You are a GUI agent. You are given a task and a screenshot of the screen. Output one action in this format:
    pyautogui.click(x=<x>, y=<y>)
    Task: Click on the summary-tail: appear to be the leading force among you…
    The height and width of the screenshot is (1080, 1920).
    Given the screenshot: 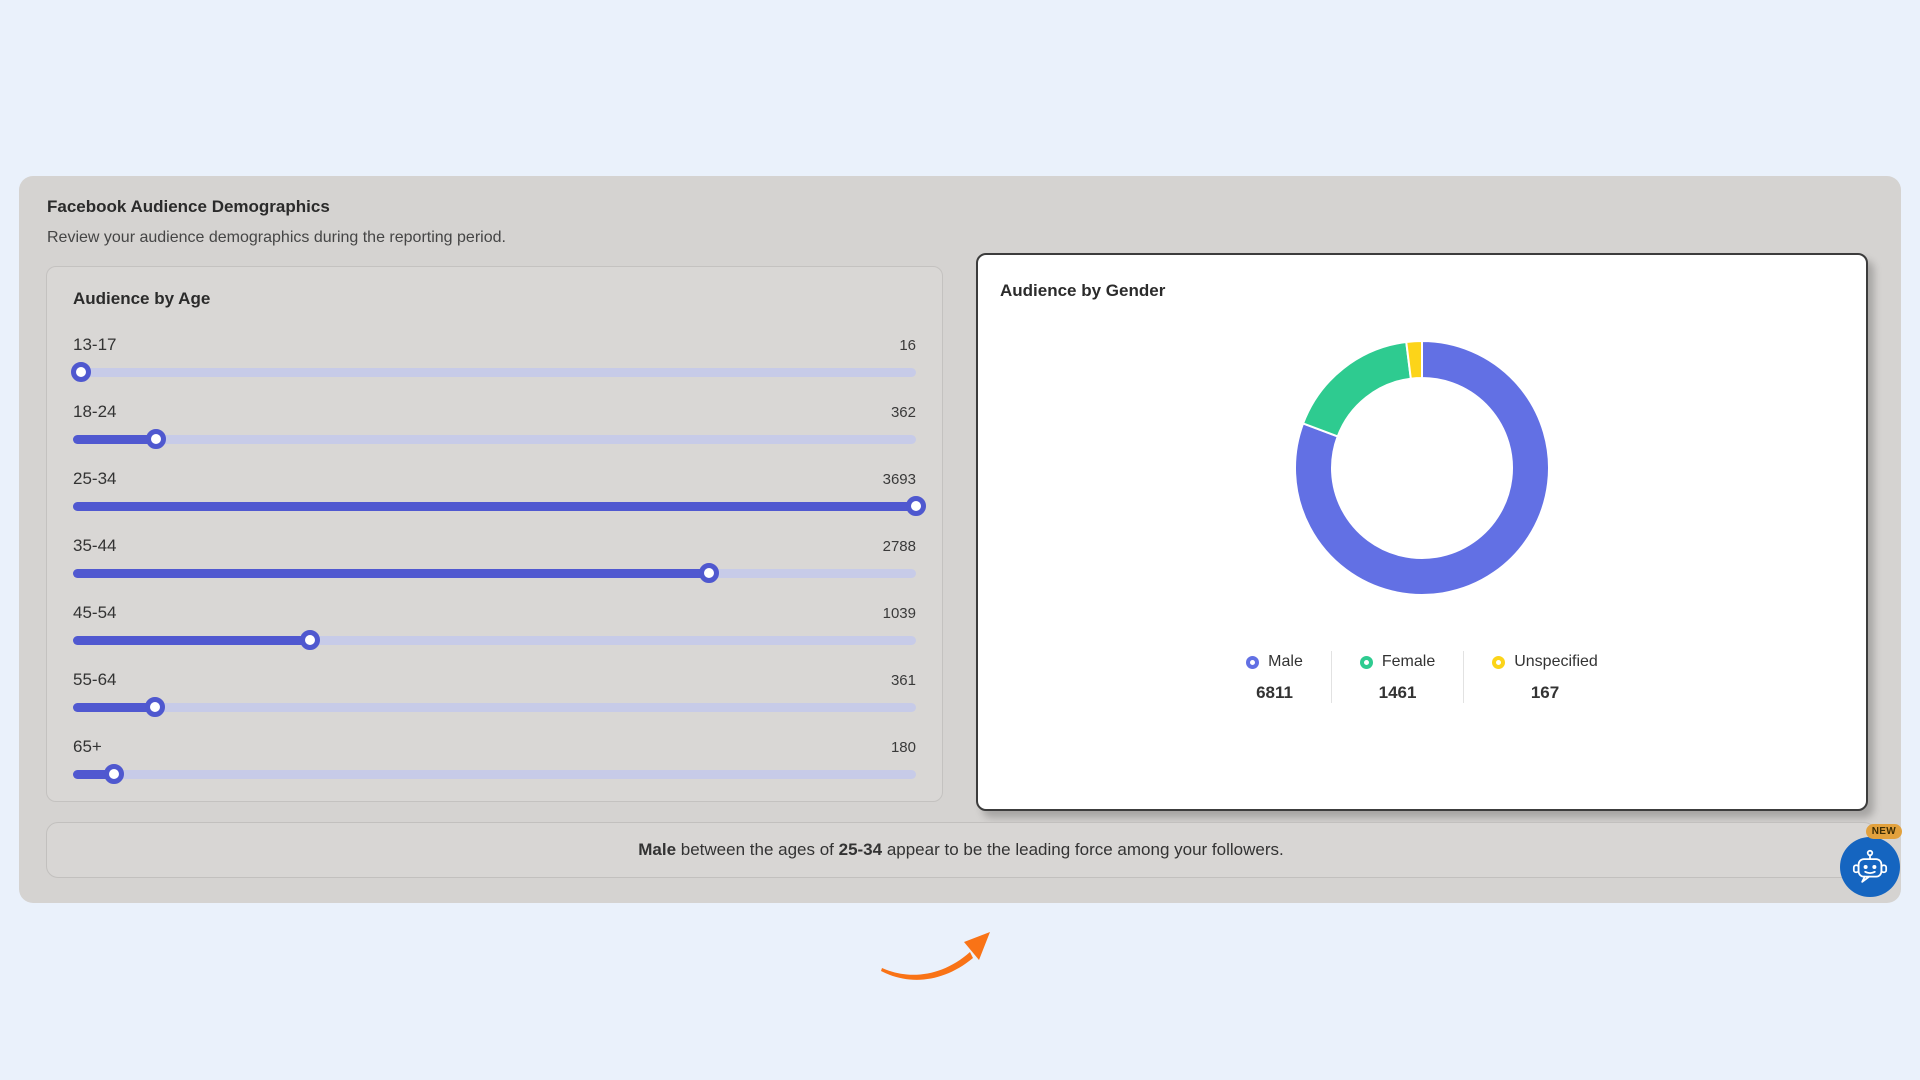 What is the action you would take?
    pyautogui.click(x=1083, y=849)
    